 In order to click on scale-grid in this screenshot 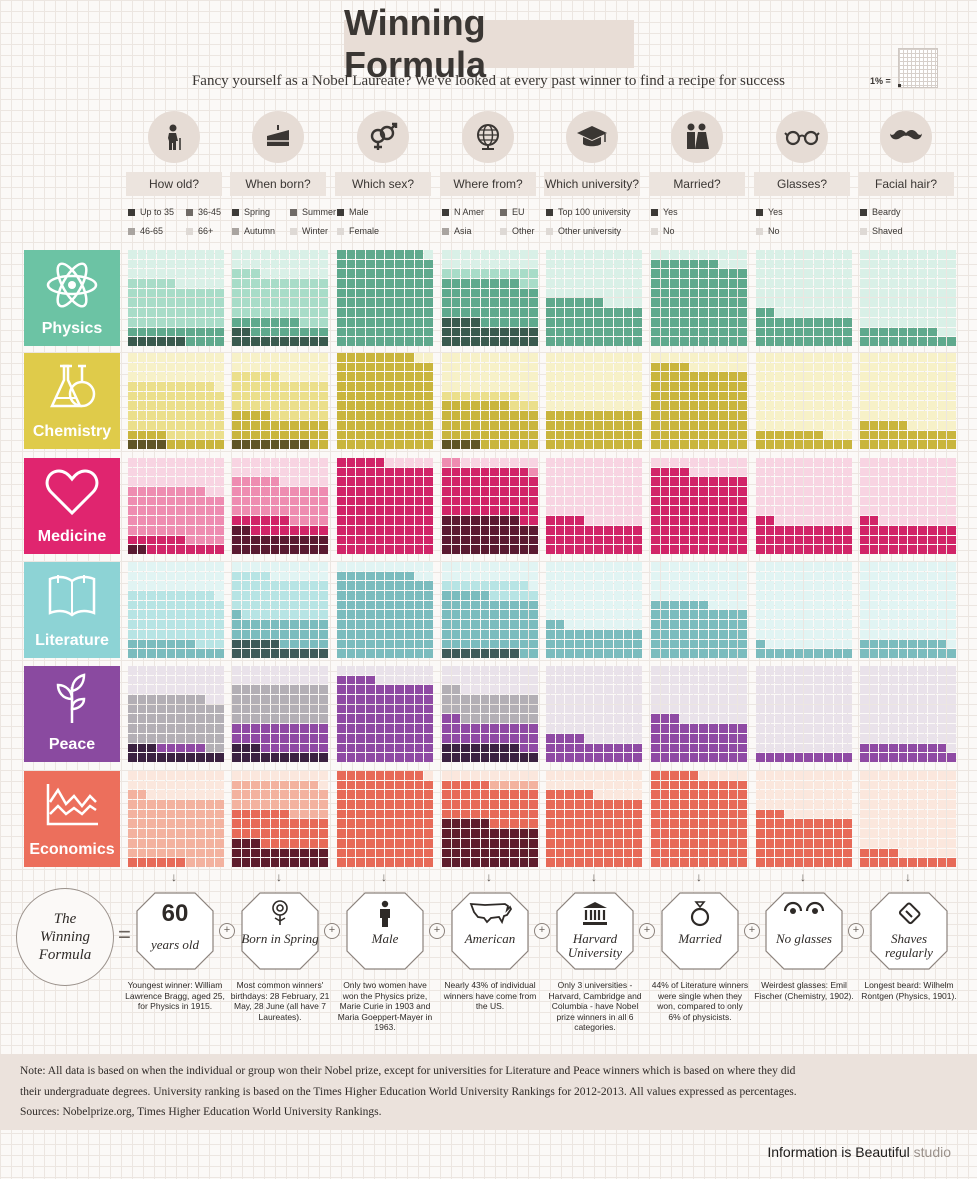, I will do `click(918, 68)`.